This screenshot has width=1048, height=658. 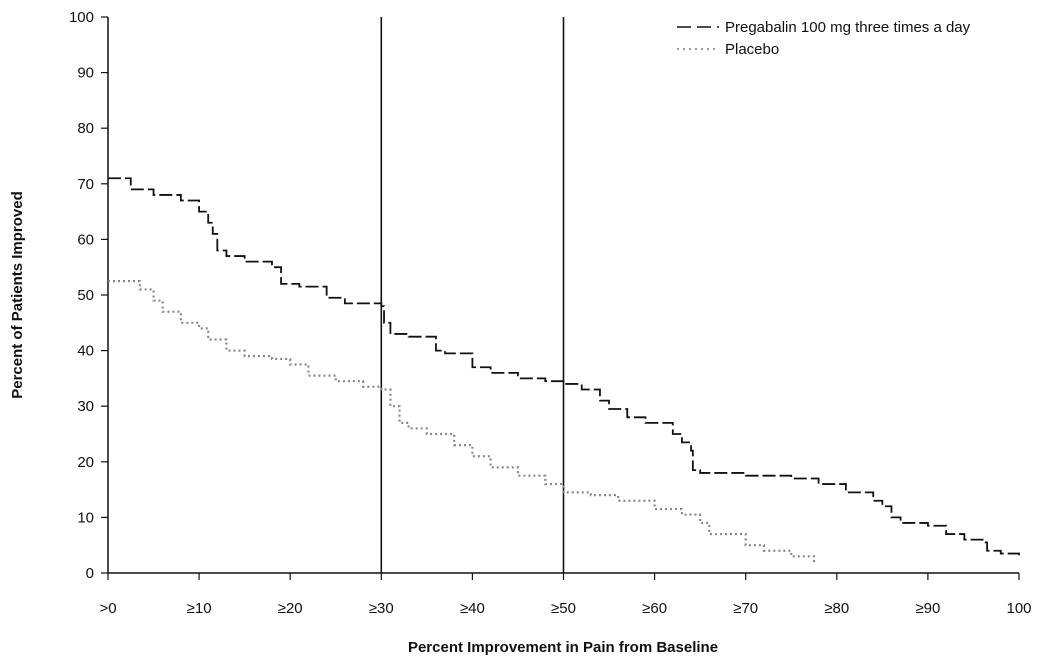 I want to click on y-tick-label: 50, so click(x=85, y=295).